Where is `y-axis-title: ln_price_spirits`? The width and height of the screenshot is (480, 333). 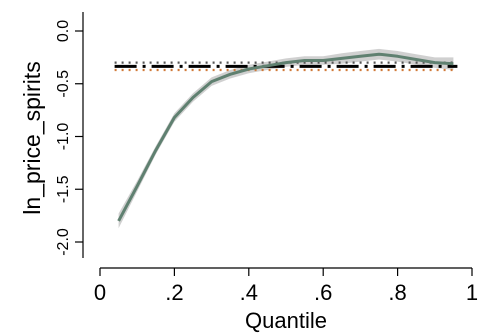 y-axis-title: ln_price_spirits is located at coordinates (32, 137).